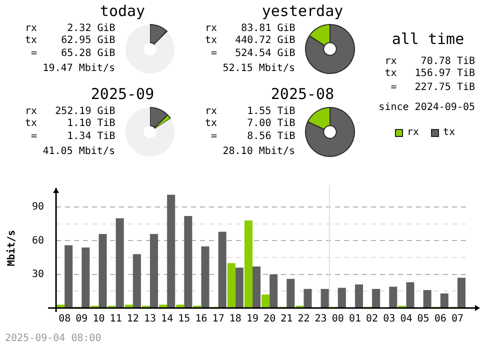 The height and width of the screenshot is (348, 500). Describe the element at coordinates (304, 319) in the screenshot. I see `x-tick-label: 22` at that location.